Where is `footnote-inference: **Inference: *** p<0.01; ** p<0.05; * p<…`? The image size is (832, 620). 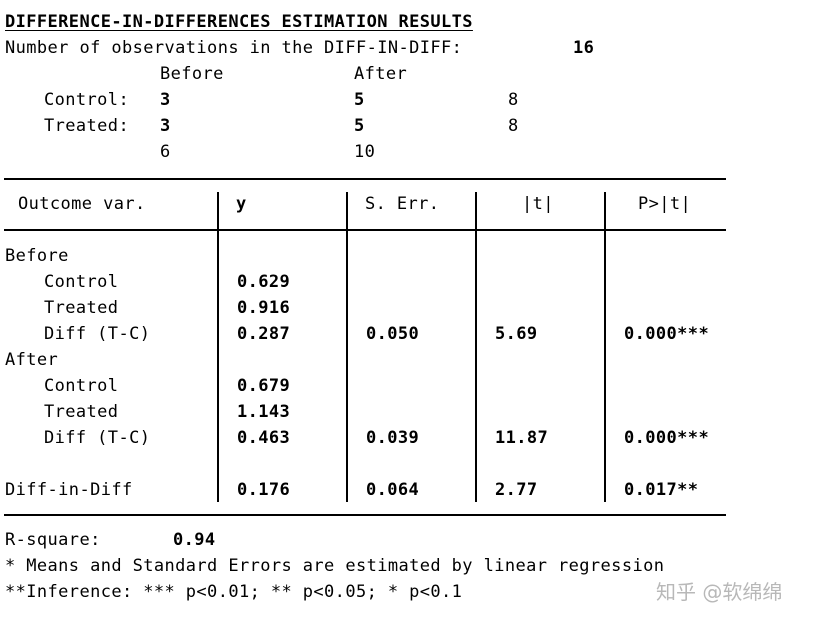 footnote-inference: **Inference: *** p<0.01; ** p<0.05; * p<… is located at coordinates (234, 592).